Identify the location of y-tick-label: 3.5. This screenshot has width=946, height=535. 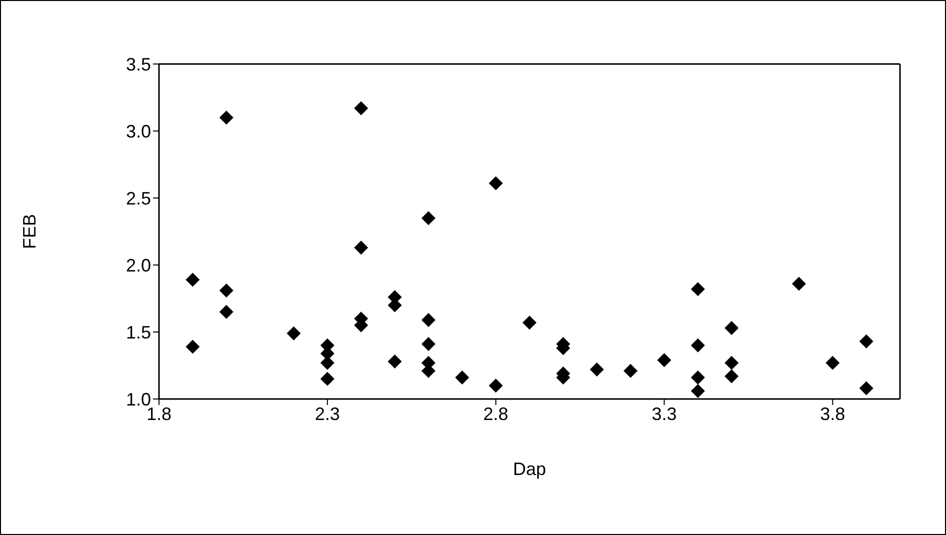
(138, 64).